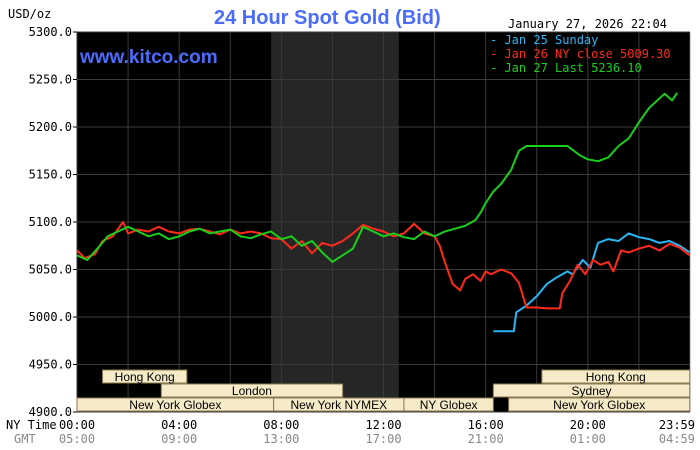  I want to click on series-line, so click(592, 282).